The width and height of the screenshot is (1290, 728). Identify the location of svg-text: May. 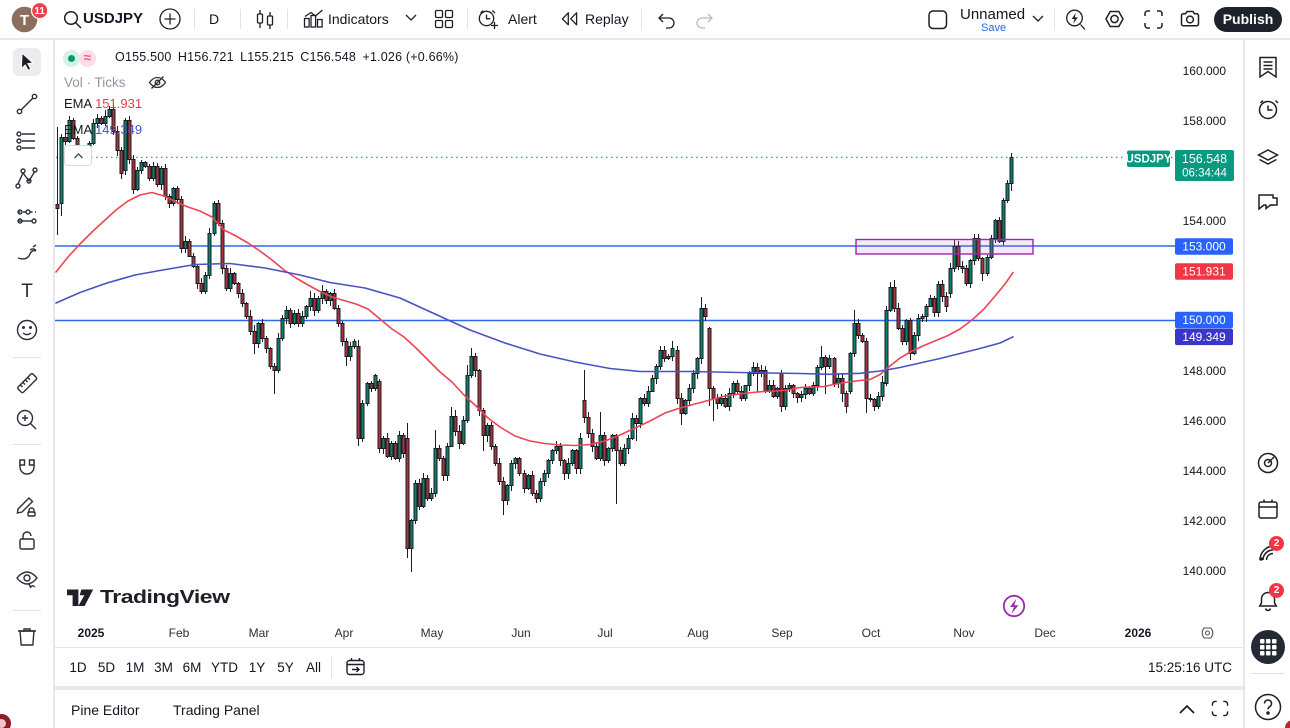
(432, 633).